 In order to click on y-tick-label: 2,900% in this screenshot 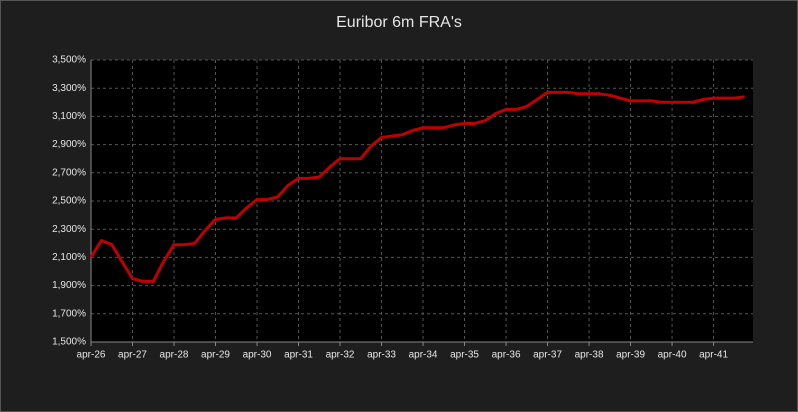, I will do `click(69, 144)`.